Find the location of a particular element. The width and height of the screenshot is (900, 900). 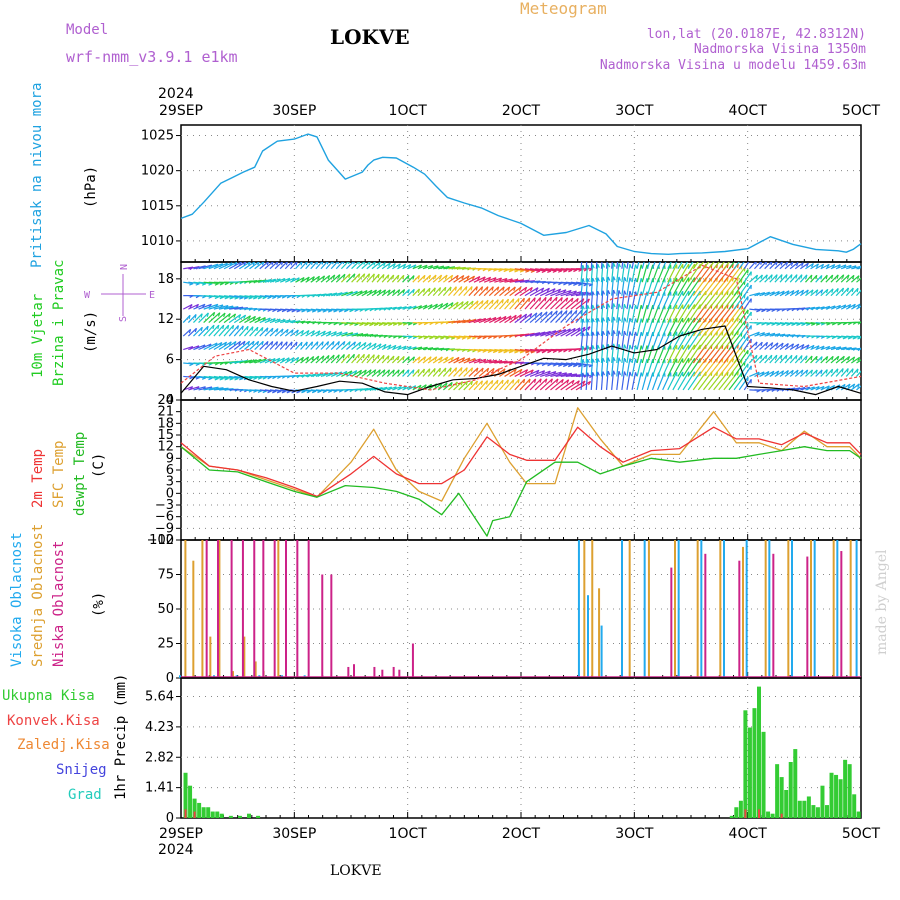

x-tick-label: 3OCT is located at coordinates (634, 834).